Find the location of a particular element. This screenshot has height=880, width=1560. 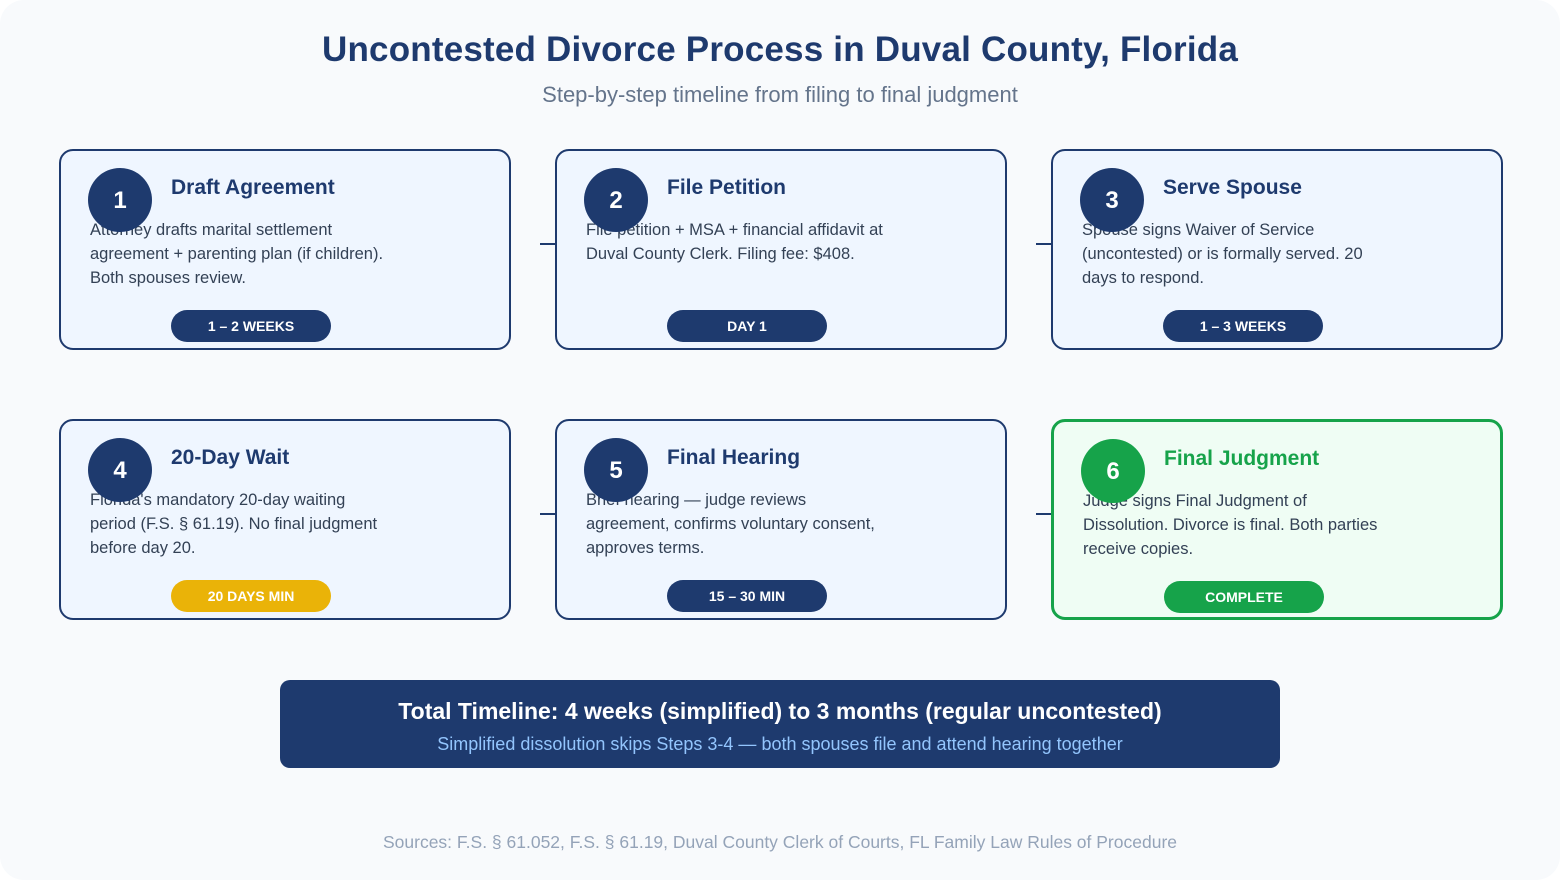

step-number-badge: 1 is located at coordinates (120, 200).